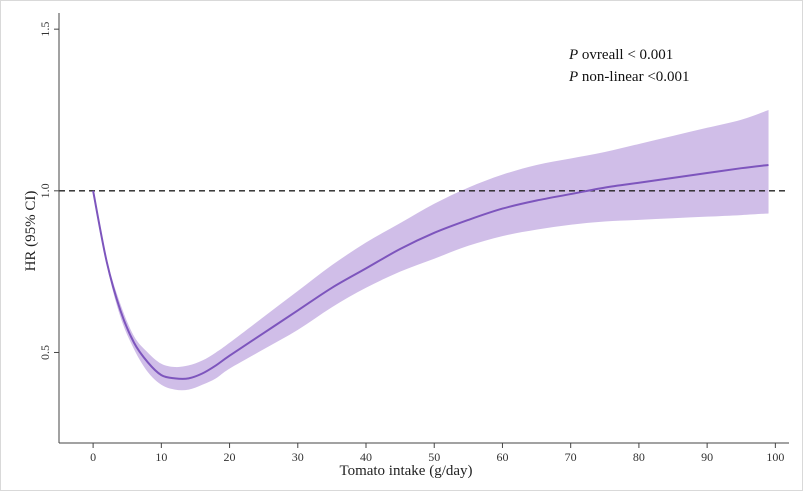  Describe the element at coordinates (405, 471) in the screenshot. I see `x-axis-title: Tomato intake (g/day)` at that location.